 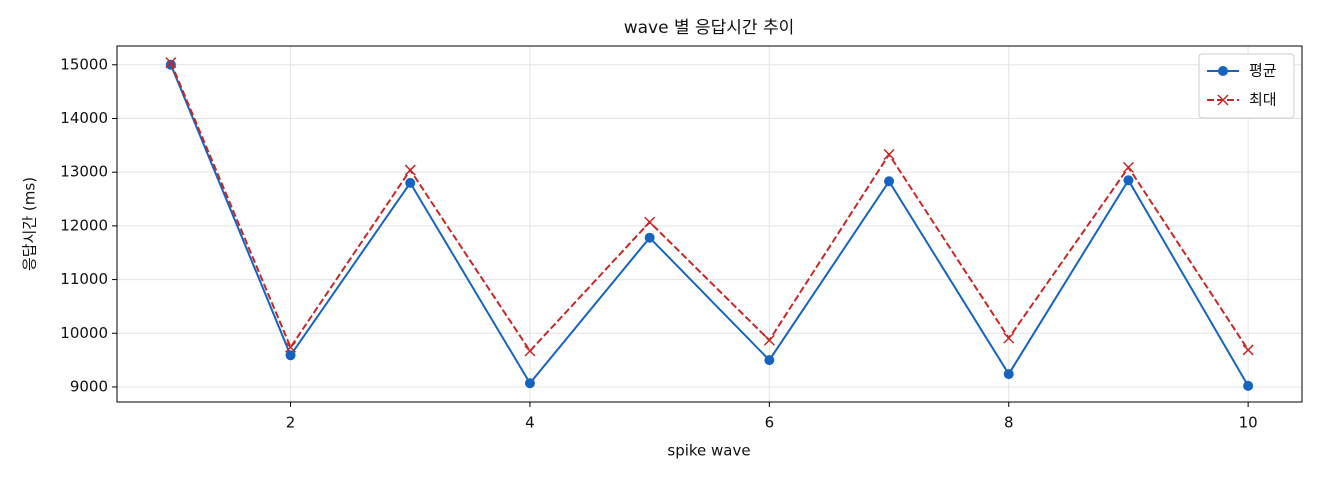 I want to click on x-tick-label: 2, so click(x=291, y=423).